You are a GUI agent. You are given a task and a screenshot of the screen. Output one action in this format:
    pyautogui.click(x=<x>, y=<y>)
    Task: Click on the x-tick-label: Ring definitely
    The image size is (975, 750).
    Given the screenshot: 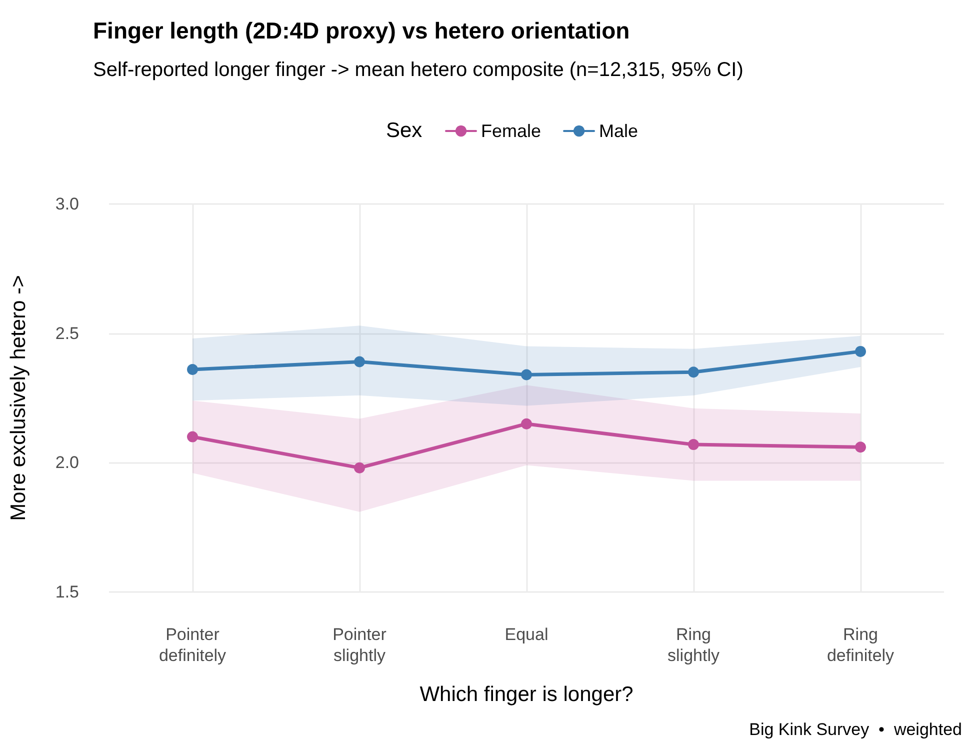 What is the action you would take?
    pyautogui.click(x=860, y=645)
    